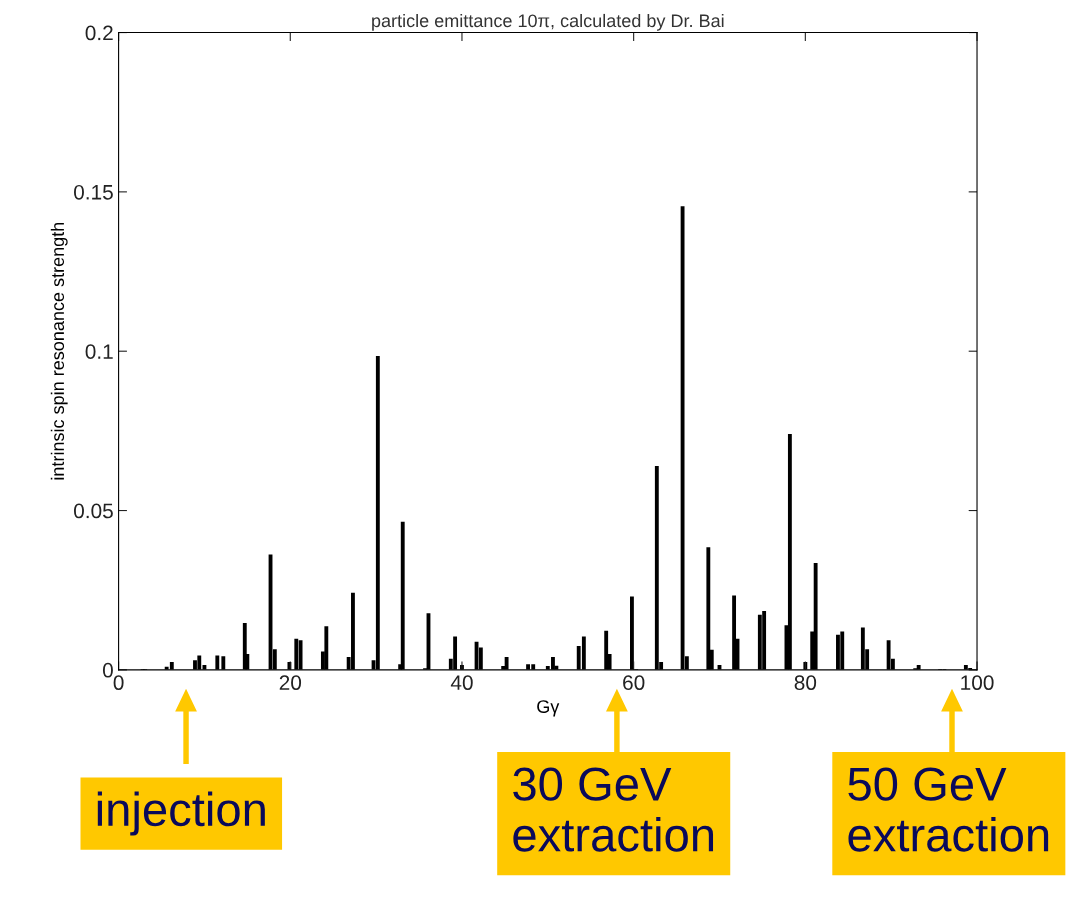  I want to click on text: 30 GeV extraction, so click(613, 809).